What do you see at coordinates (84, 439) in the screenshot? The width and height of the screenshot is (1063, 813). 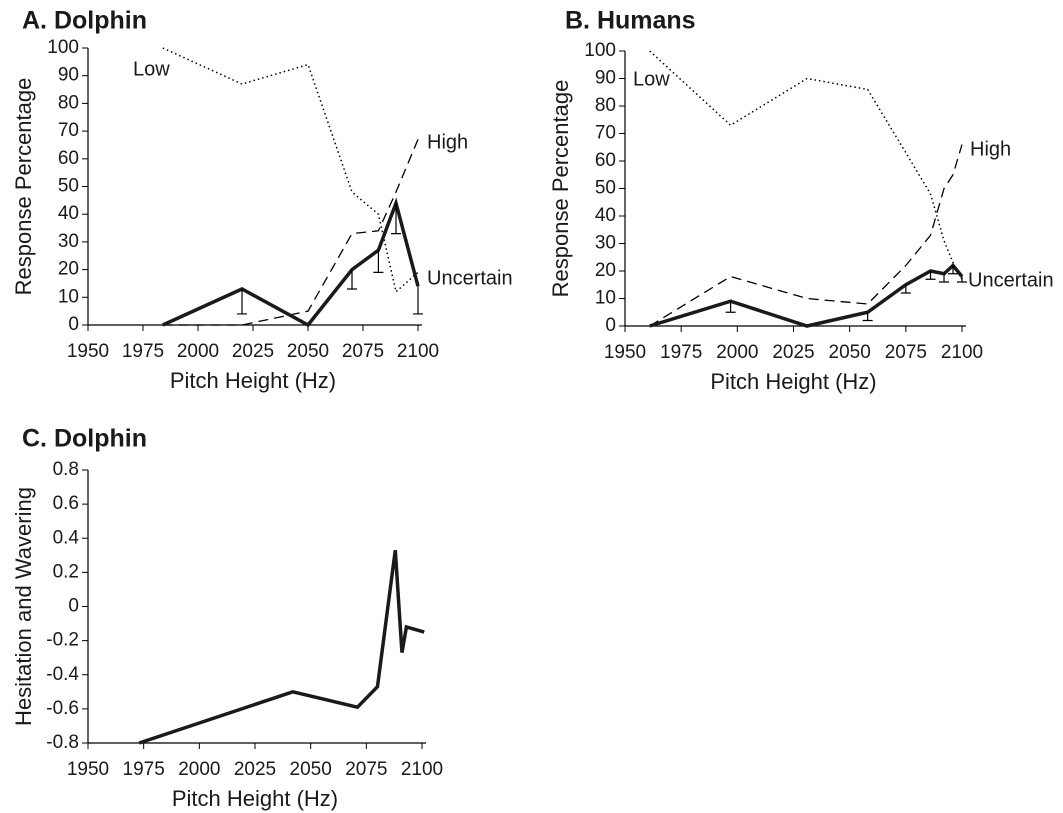 I see `panel-title: C. Dolphin` at bounding box center [84, 439].